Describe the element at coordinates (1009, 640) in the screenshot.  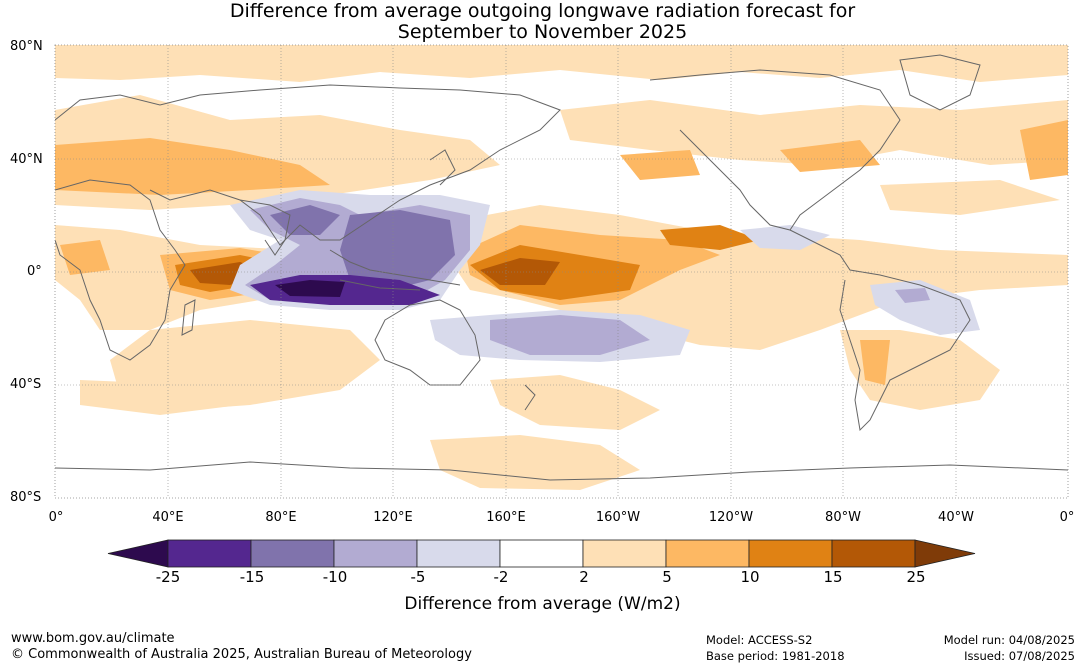
I see `footer-model-run: Model run: 04/08/2025` at that location.